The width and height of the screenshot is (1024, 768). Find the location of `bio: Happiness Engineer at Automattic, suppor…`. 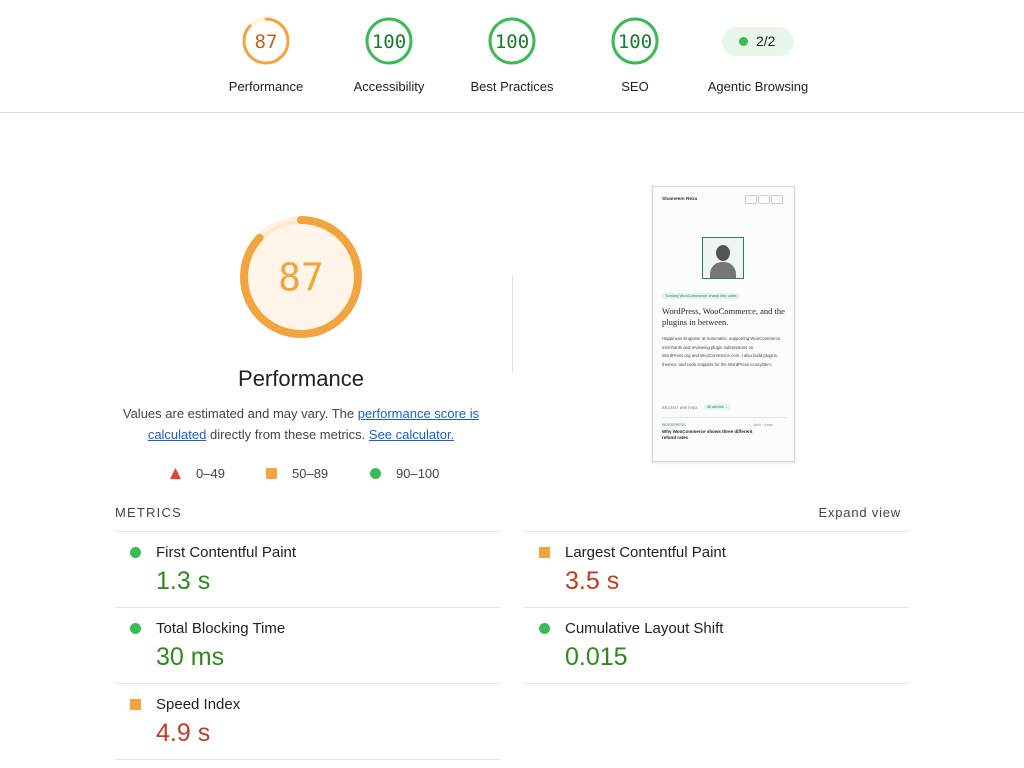

bio: Happiness Engineer at Automattic, suppor… is located at coordinates (721, 351).